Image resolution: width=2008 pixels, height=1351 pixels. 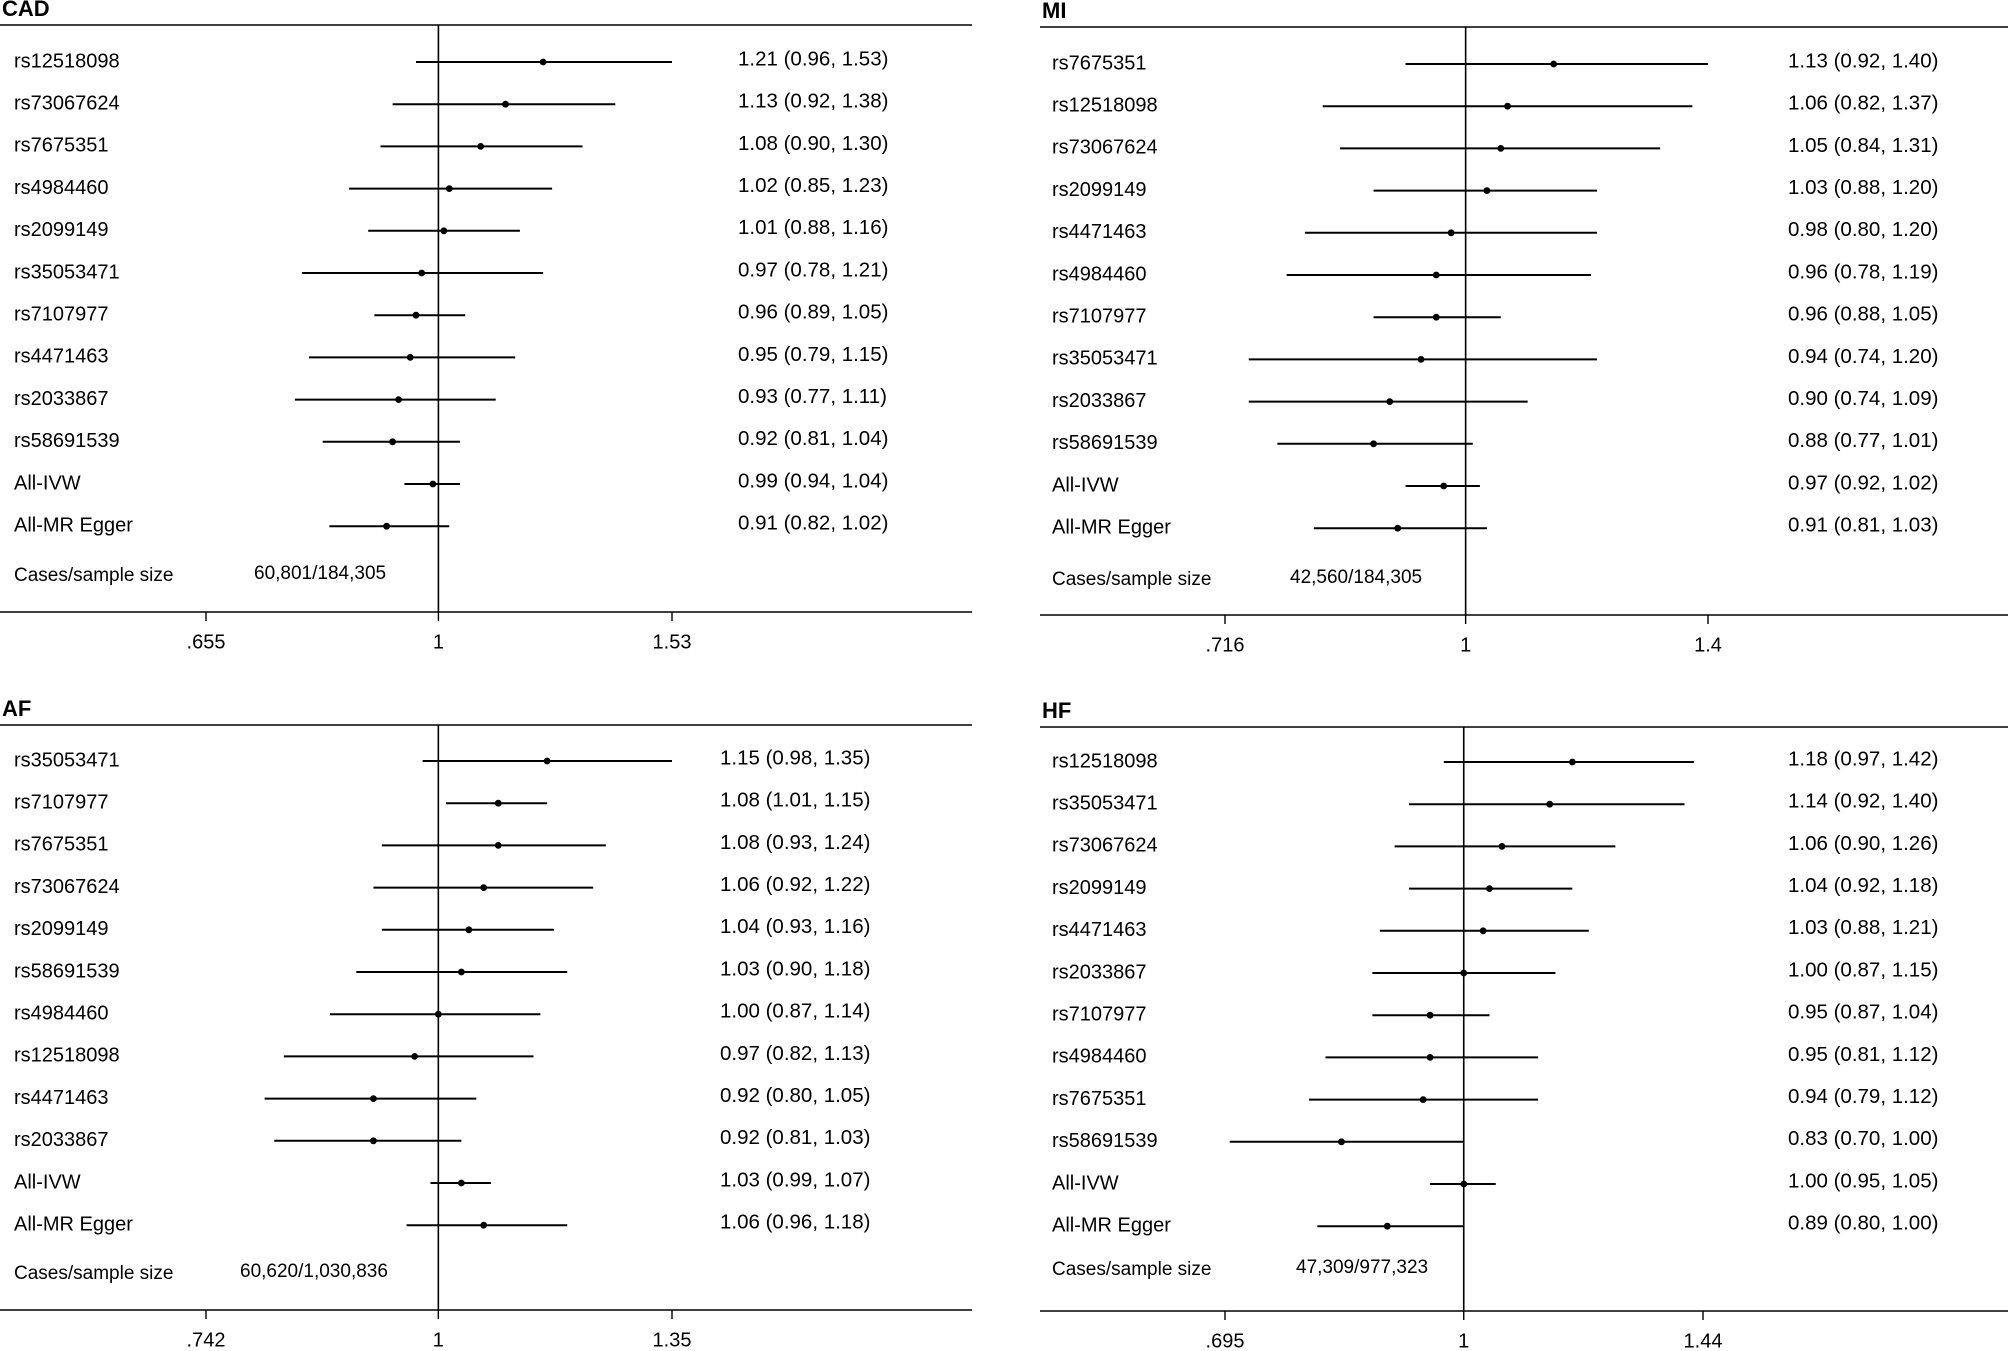 I want to click on or-ci-label: 1.06 (0.96, 1.18), so click(x=795, y=1222).